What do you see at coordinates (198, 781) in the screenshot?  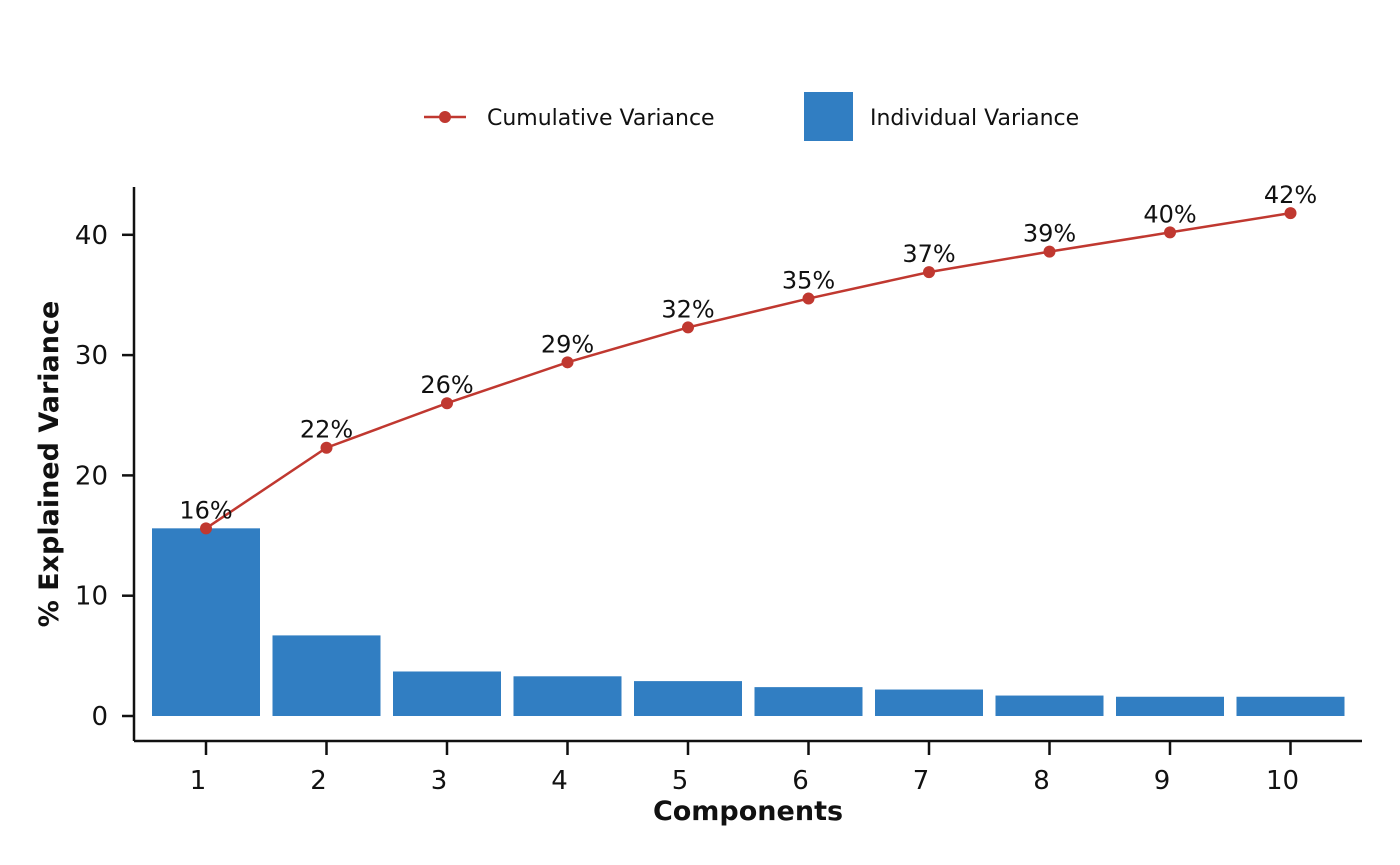 I see `x-tick-label-1: 1` at bounding box center [198, 781].